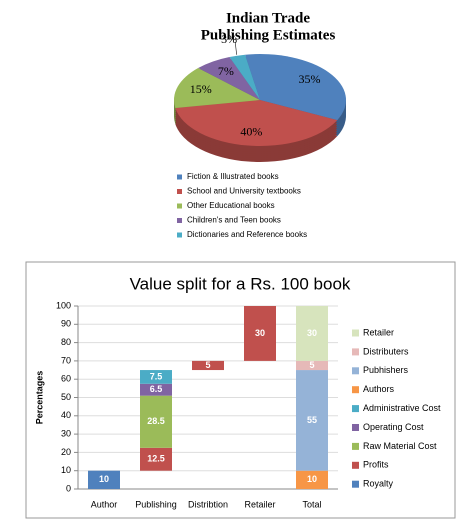 The image size is (468, 528). What do you see at coordinates (68, 488) in the screenshot?
I see `y-tick-label: 0` at bounding box center [68, 488].